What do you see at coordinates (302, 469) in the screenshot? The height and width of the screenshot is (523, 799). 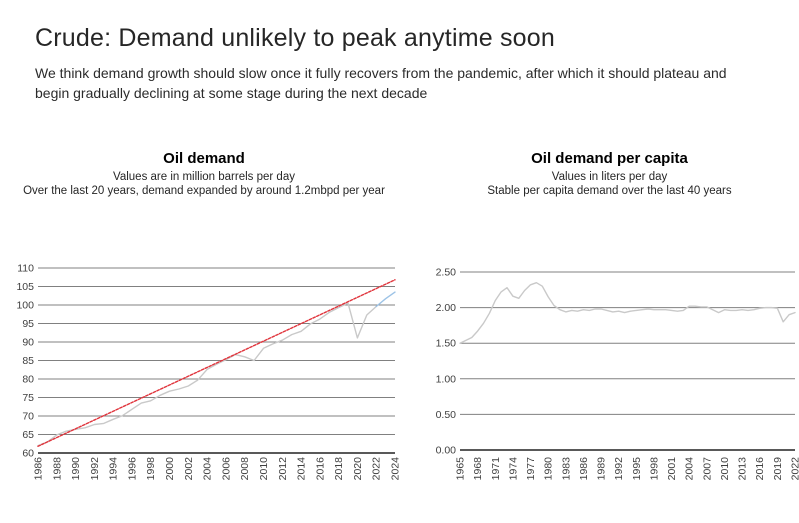 I see `svg-text: 2014` at bounding box center [302, 469].